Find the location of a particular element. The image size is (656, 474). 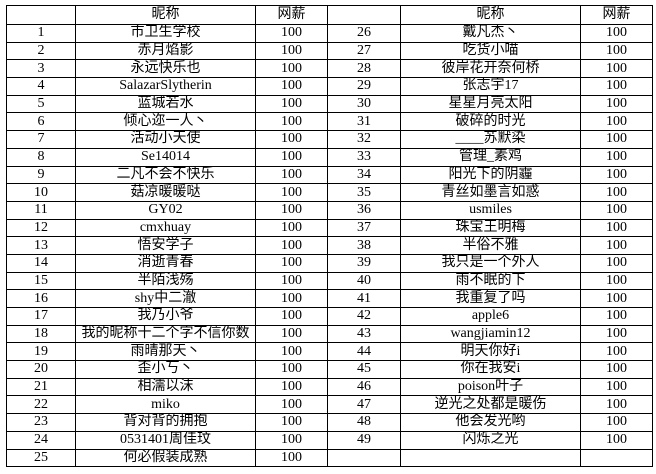

rank-cell: 35 is located at coordinates (364, 192).